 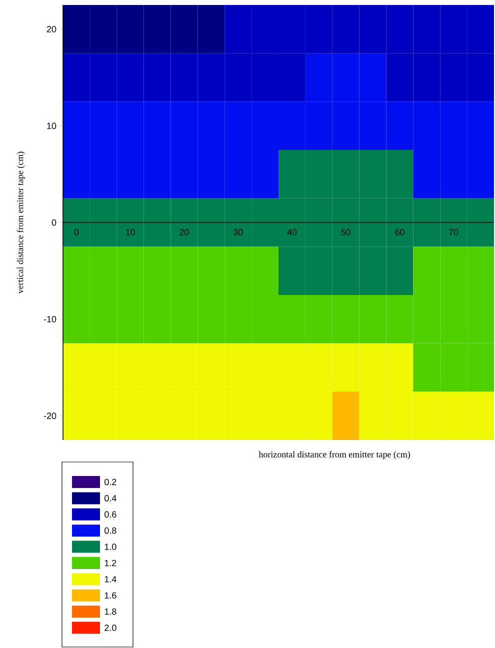 I want to click on color-bar-label: 1.4, so click(x=110, y=579).